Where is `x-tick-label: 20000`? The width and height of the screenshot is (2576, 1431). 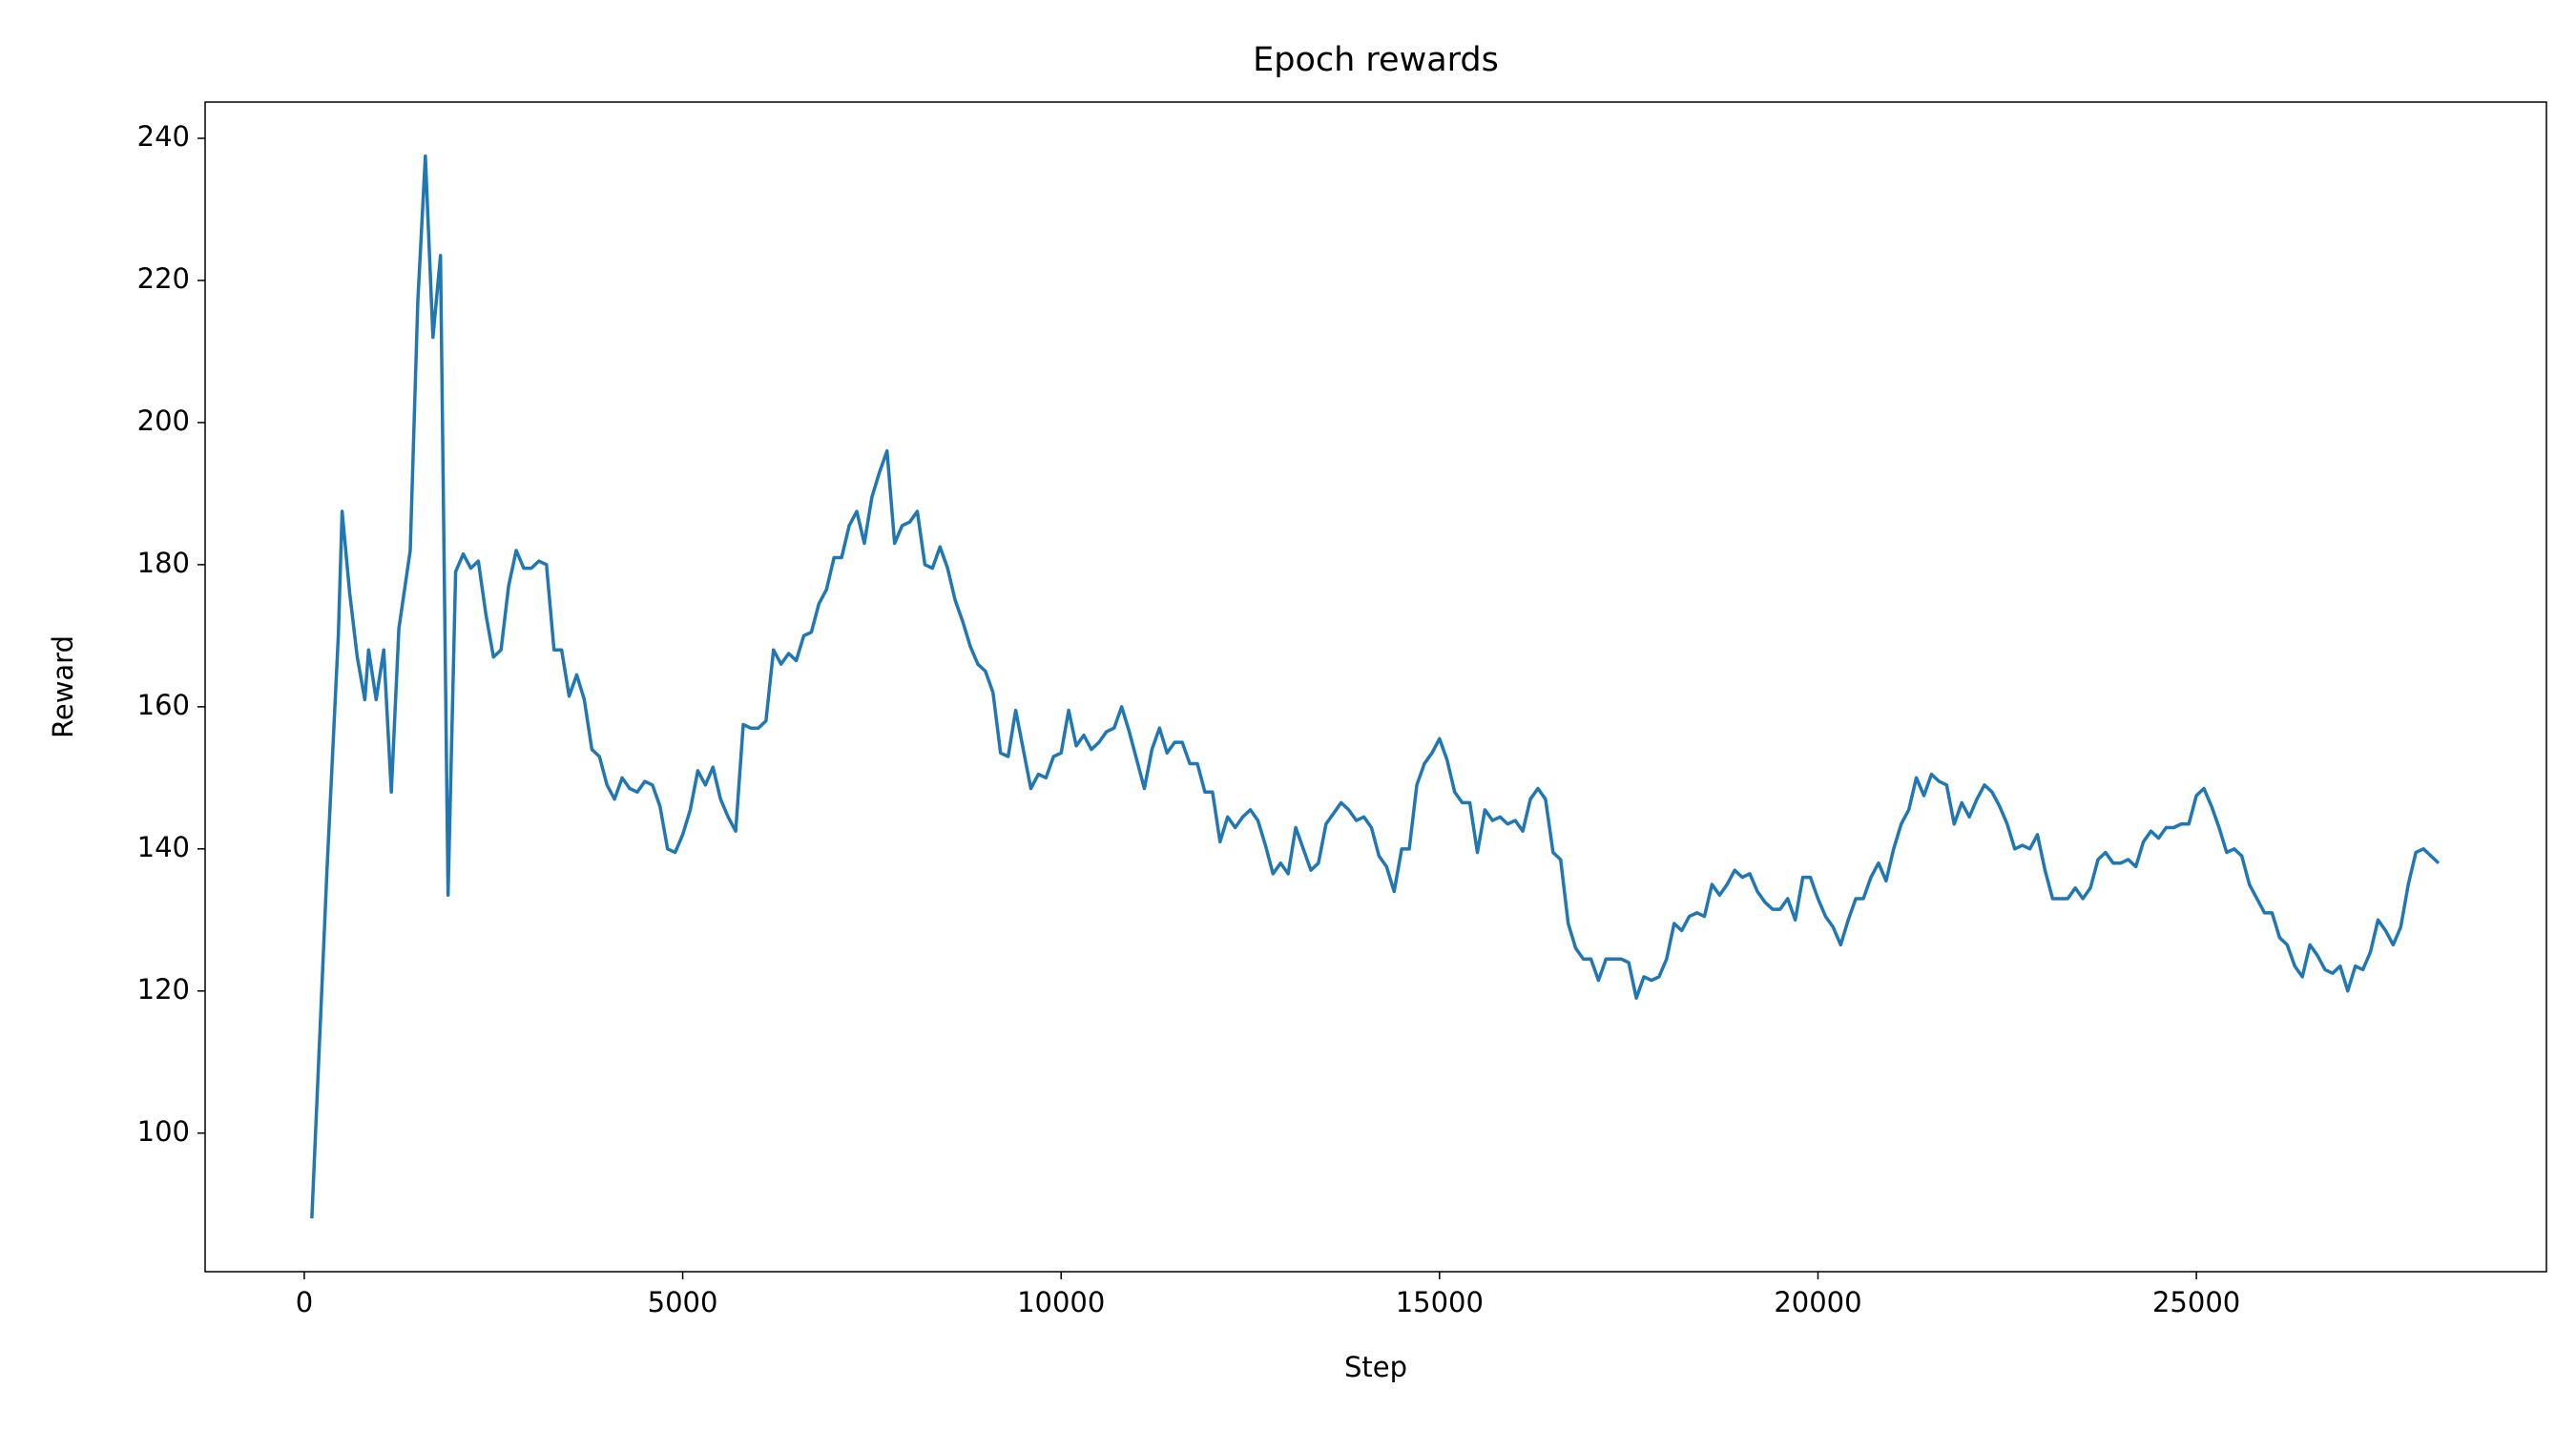
x-tick-label: 20000 is located at coordinates (1817, 1302).